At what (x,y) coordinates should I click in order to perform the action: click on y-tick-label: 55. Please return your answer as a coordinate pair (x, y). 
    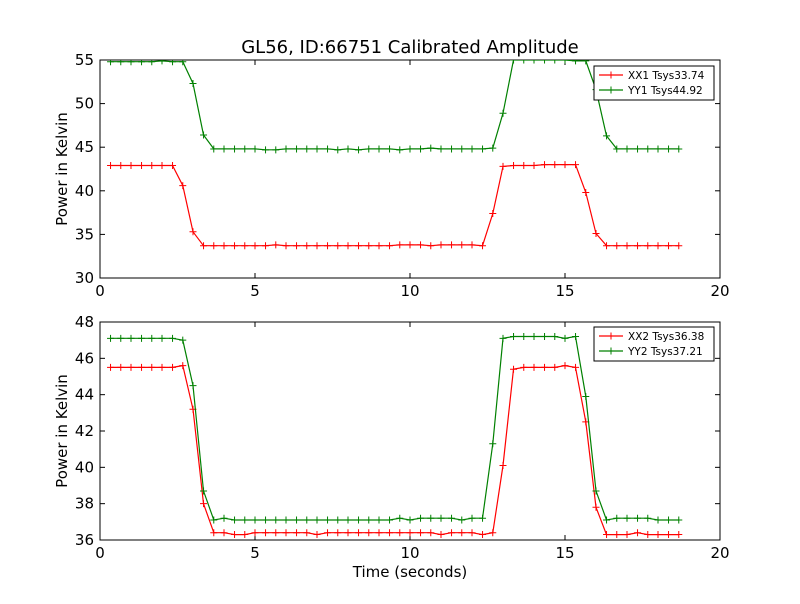
    Looking at the image, I should click on (84, 60).